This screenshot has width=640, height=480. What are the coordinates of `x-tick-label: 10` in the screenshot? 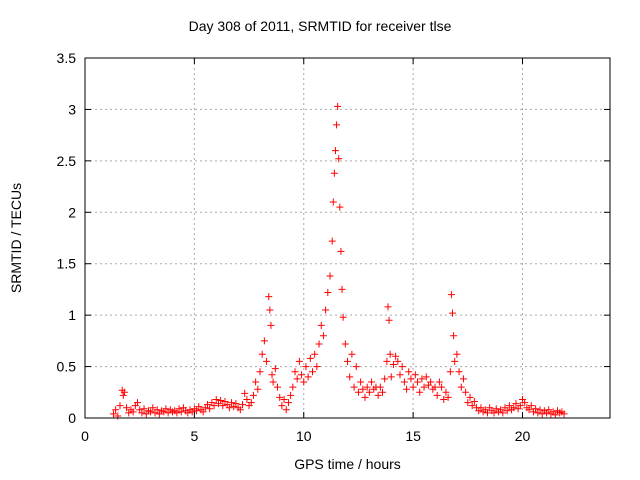 It's located at (304, 436).